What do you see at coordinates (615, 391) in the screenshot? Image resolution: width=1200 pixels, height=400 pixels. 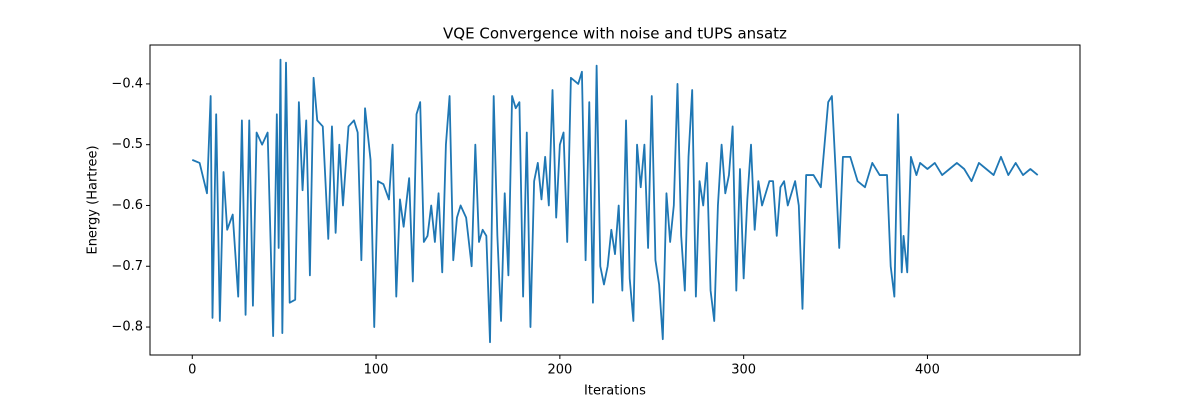 I see `x-axis-label: Iterations` at bounding box center [615, 391].